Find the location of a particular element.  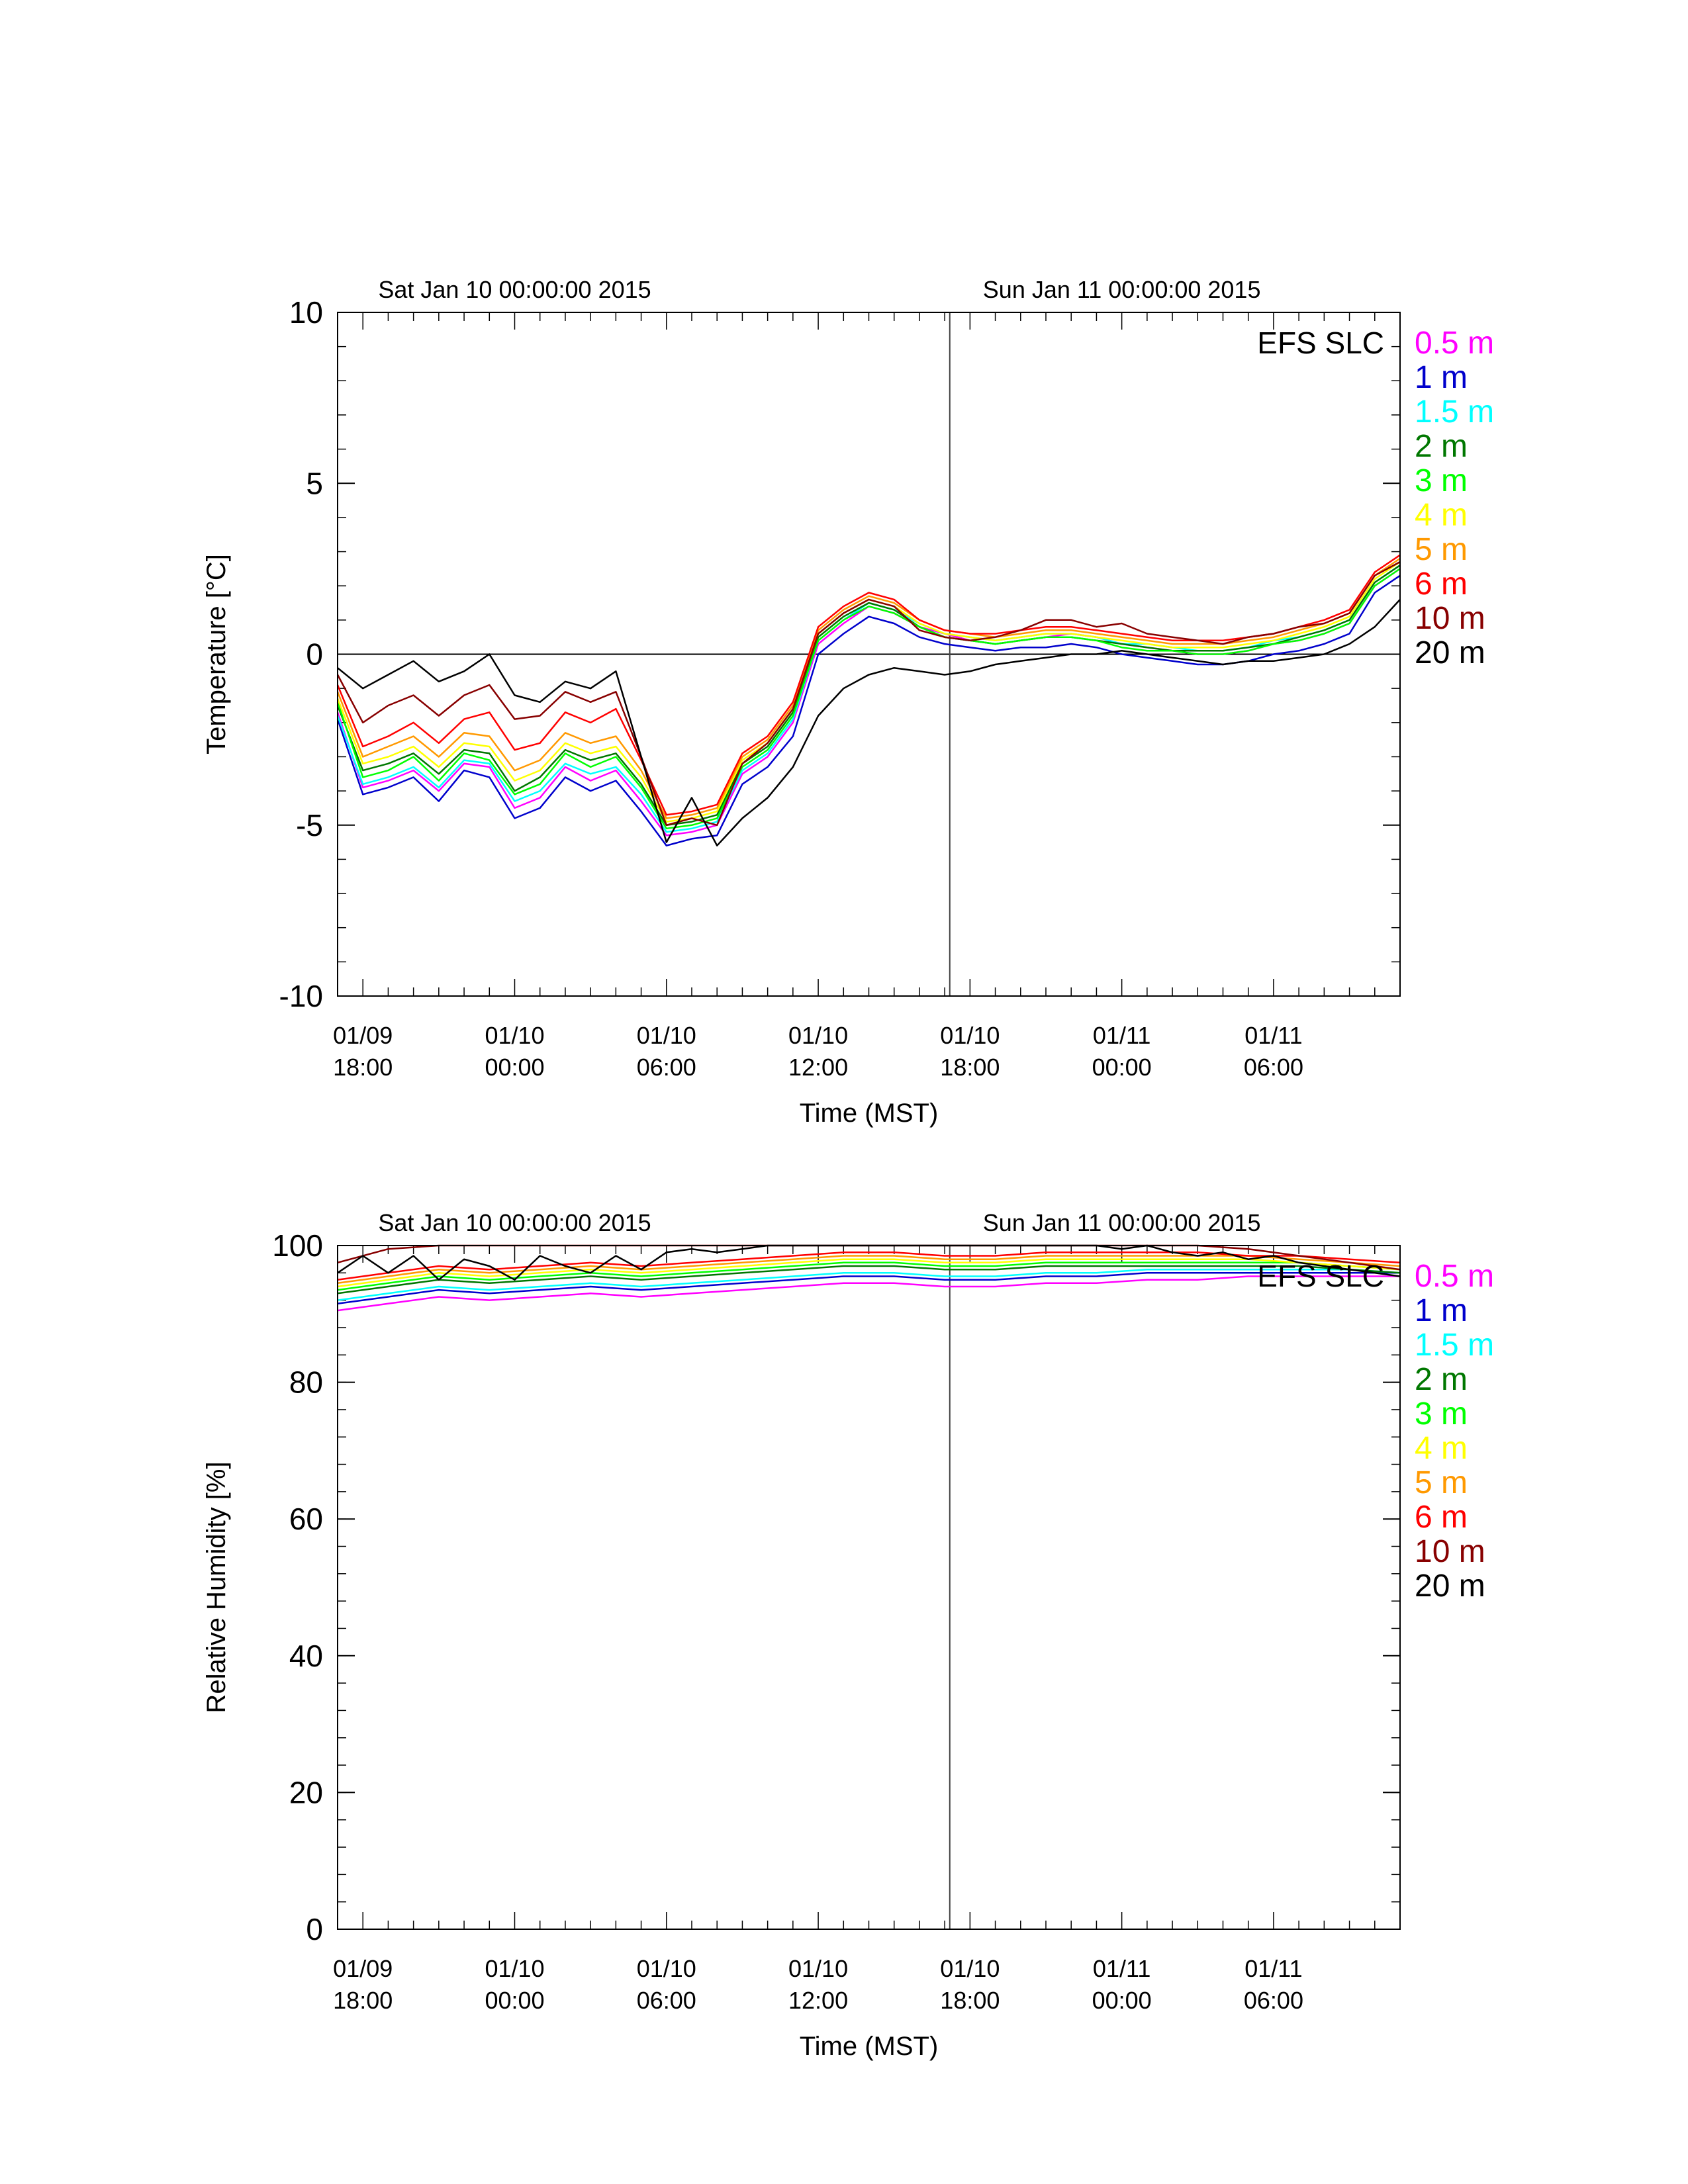

humidity-y-axis-title: Relative Humidity [%] is located at coordinates (216, 1587).